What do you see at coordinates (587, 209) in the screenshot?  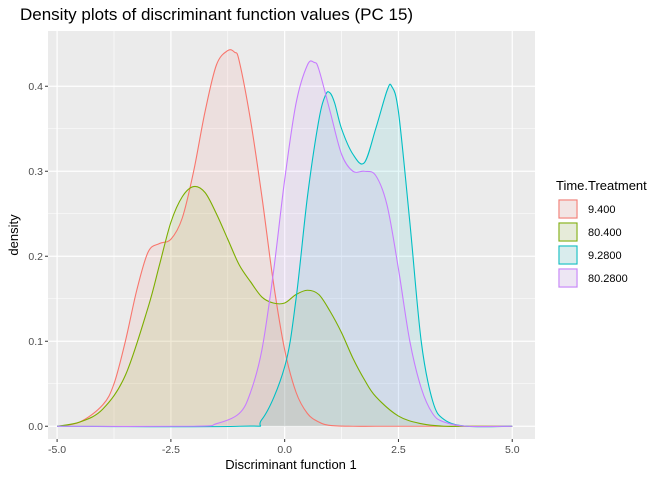 I see `legend-item: 9.400` at bounding box center [587, 209].